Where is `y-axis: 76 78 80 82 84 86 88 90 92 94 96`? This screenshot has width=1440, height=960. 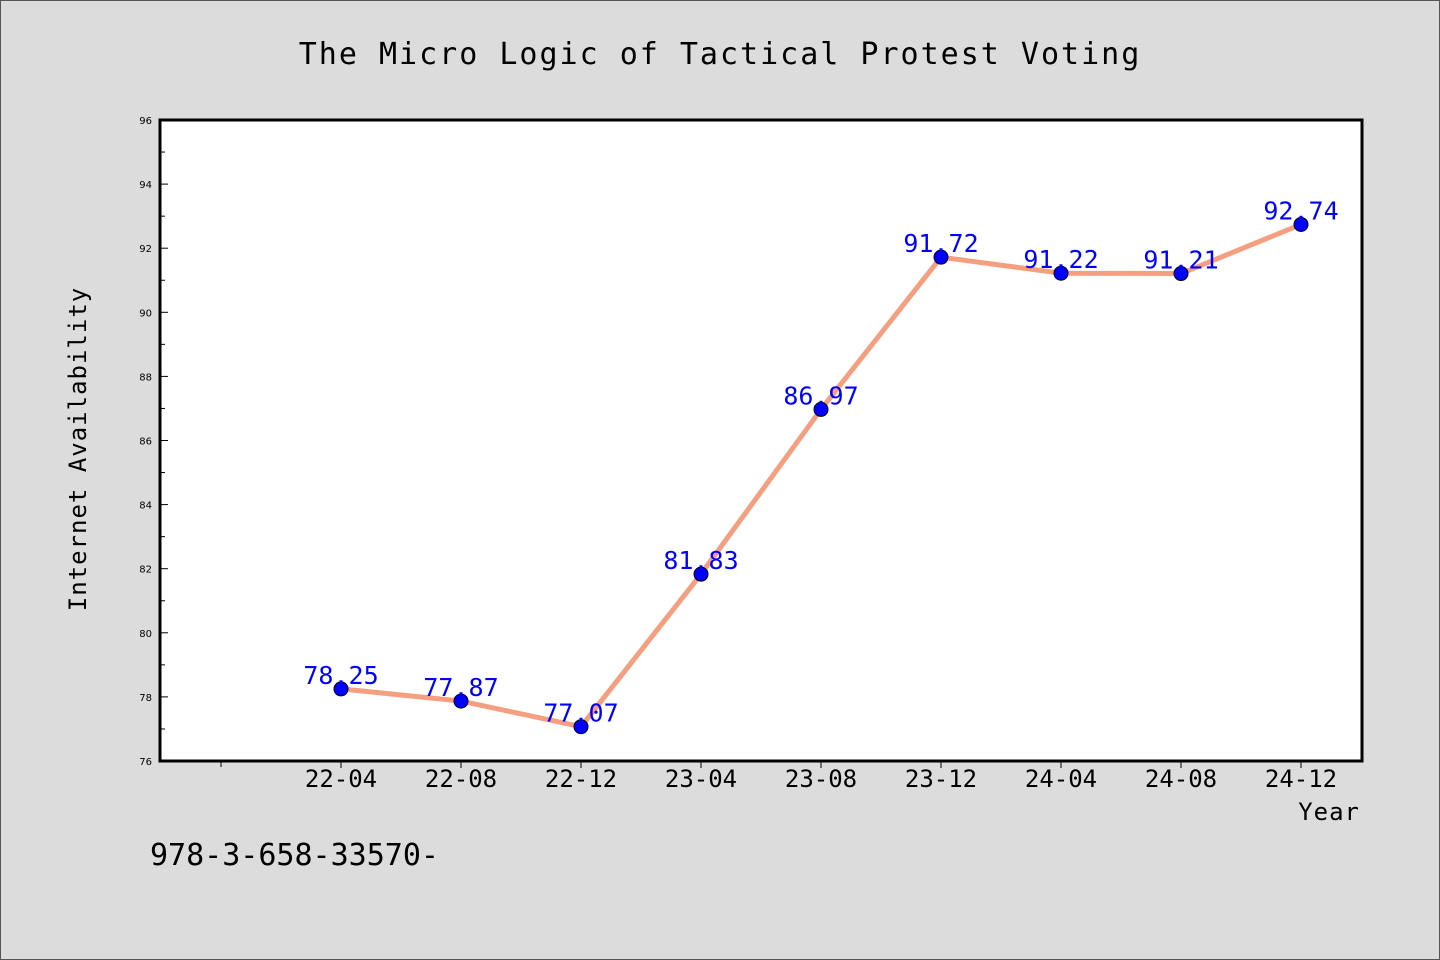 y-axis: 76 78 80 82 84 86 88 90 92 94 96 is located at coordinates (153, 442).